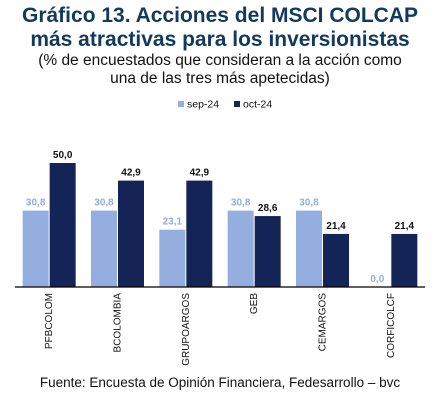 Image resolution: width=440 pixels, height=403 pixels. I want to click on bar-oct-24-geb, so click(267, 251).